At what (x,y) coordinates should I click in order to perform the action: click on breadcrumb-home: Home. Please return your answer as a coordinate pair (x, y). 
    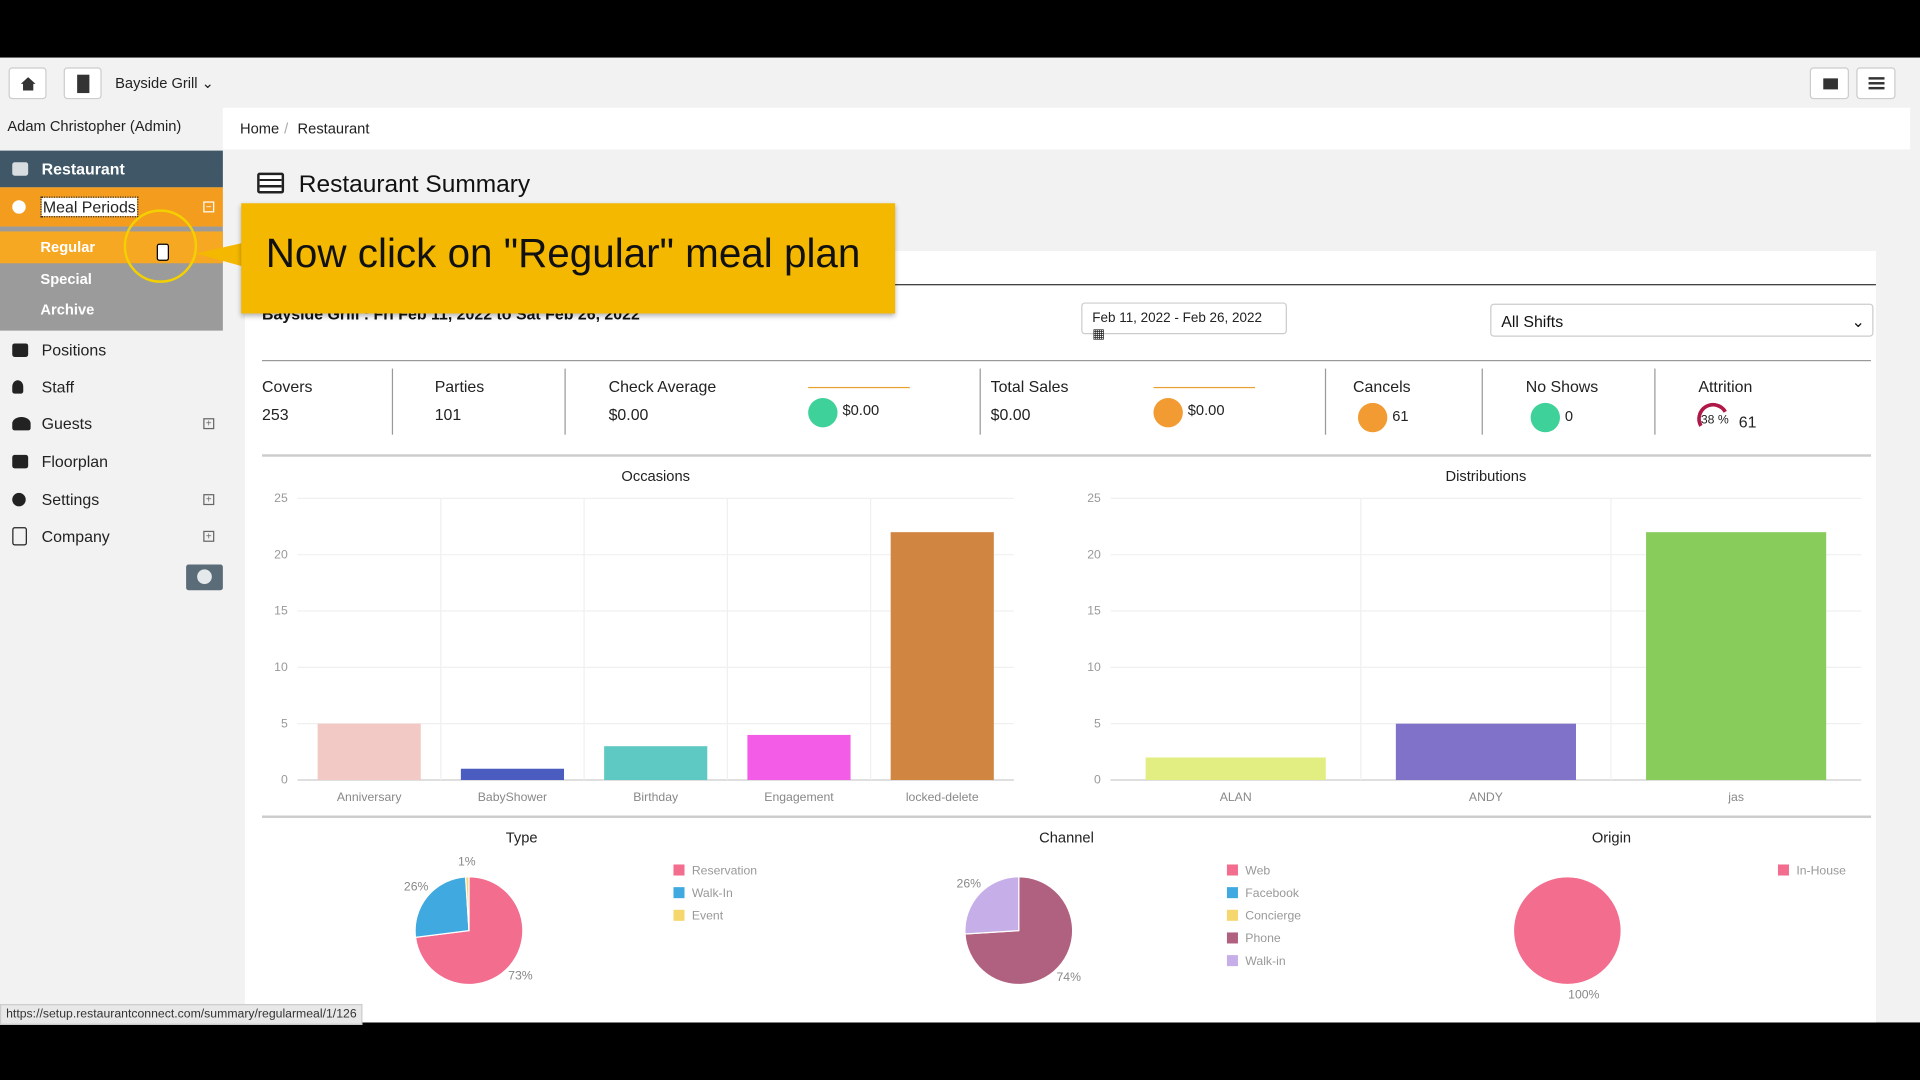
    Looking at the image, I should click on (260, 129).